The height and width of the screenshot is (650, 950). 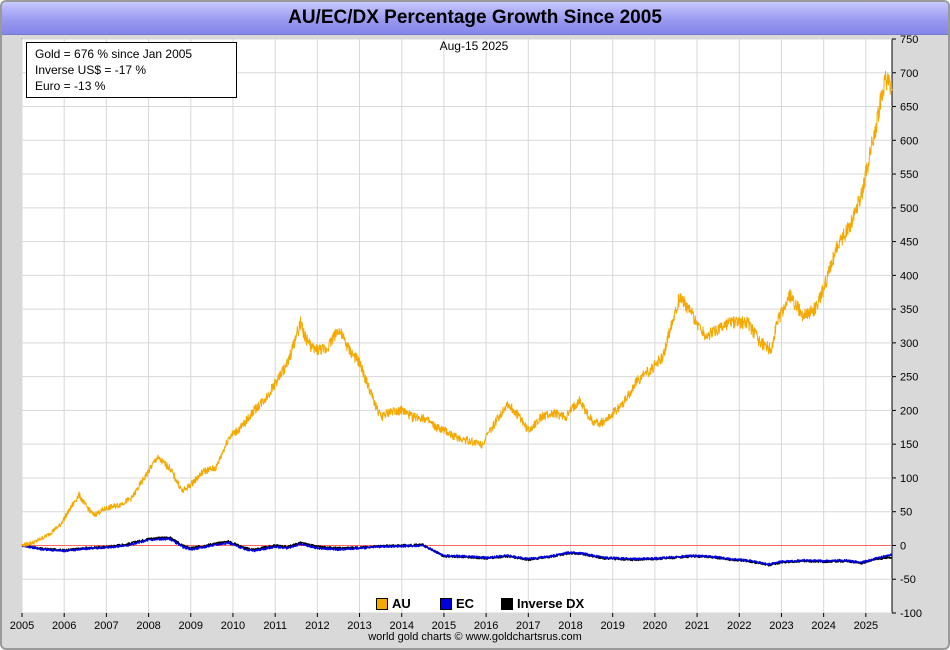 What do you see at coordinates (570, 626) in the screenshot?
I see `x-tick-label: 2018` at bounding box center [570, 626].